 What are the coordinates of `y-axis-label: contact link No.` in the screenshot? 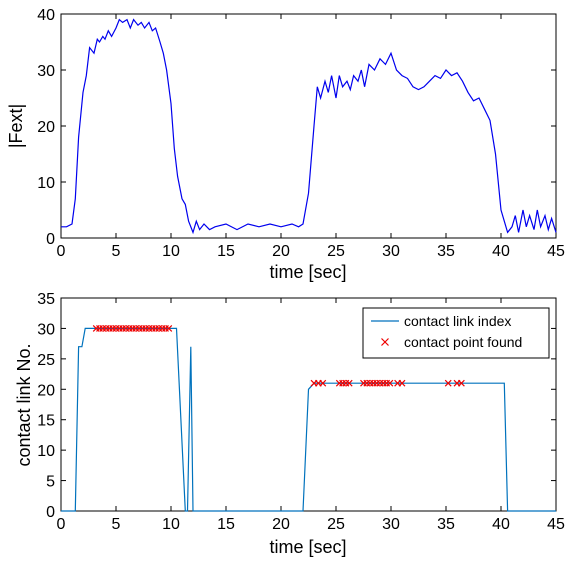 It's located at (24, 404).